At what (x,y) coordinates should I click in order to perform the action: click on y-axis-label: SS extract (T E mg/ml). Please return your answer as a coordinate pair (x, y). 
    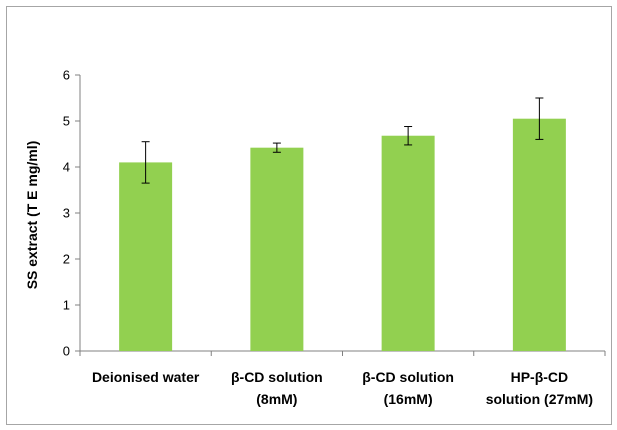
    Looking at the image, I should click on (32, 215).